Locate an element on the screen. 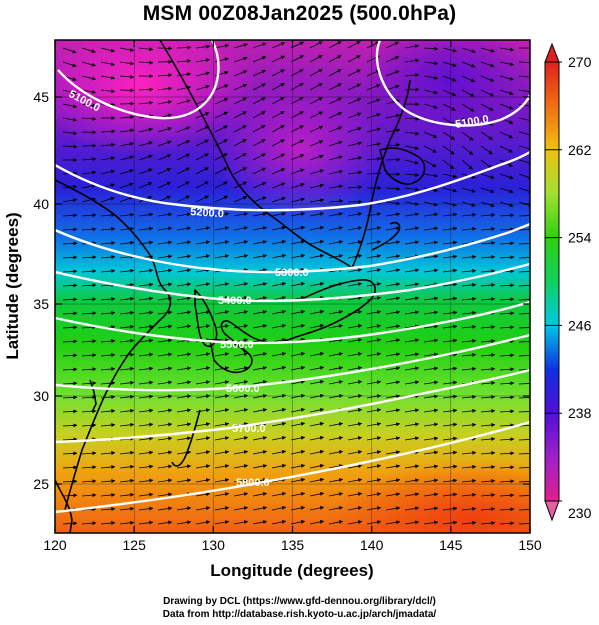 The width and height of the screenshot is (599, 625). colorbar-tick-label: 230 is located at coordinates (580, 513).